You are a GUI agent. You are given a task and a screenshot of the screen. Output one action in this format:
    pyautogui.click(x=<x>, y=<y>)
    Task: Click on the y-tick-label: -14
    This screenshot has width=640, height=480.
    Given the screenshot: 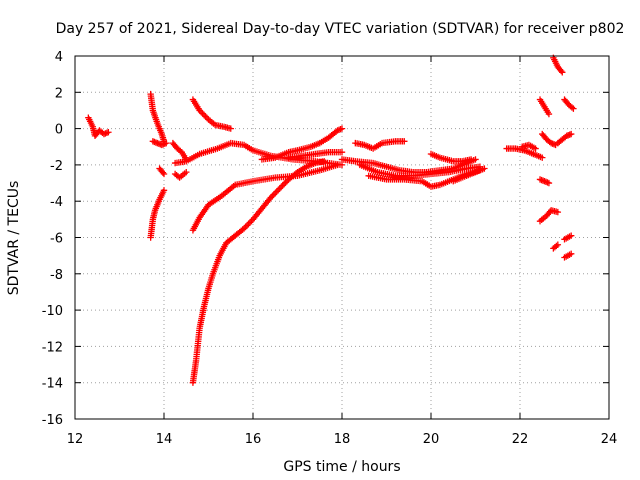 What is the action you would take?
    pyautogui.click(x=52, y=384)
    